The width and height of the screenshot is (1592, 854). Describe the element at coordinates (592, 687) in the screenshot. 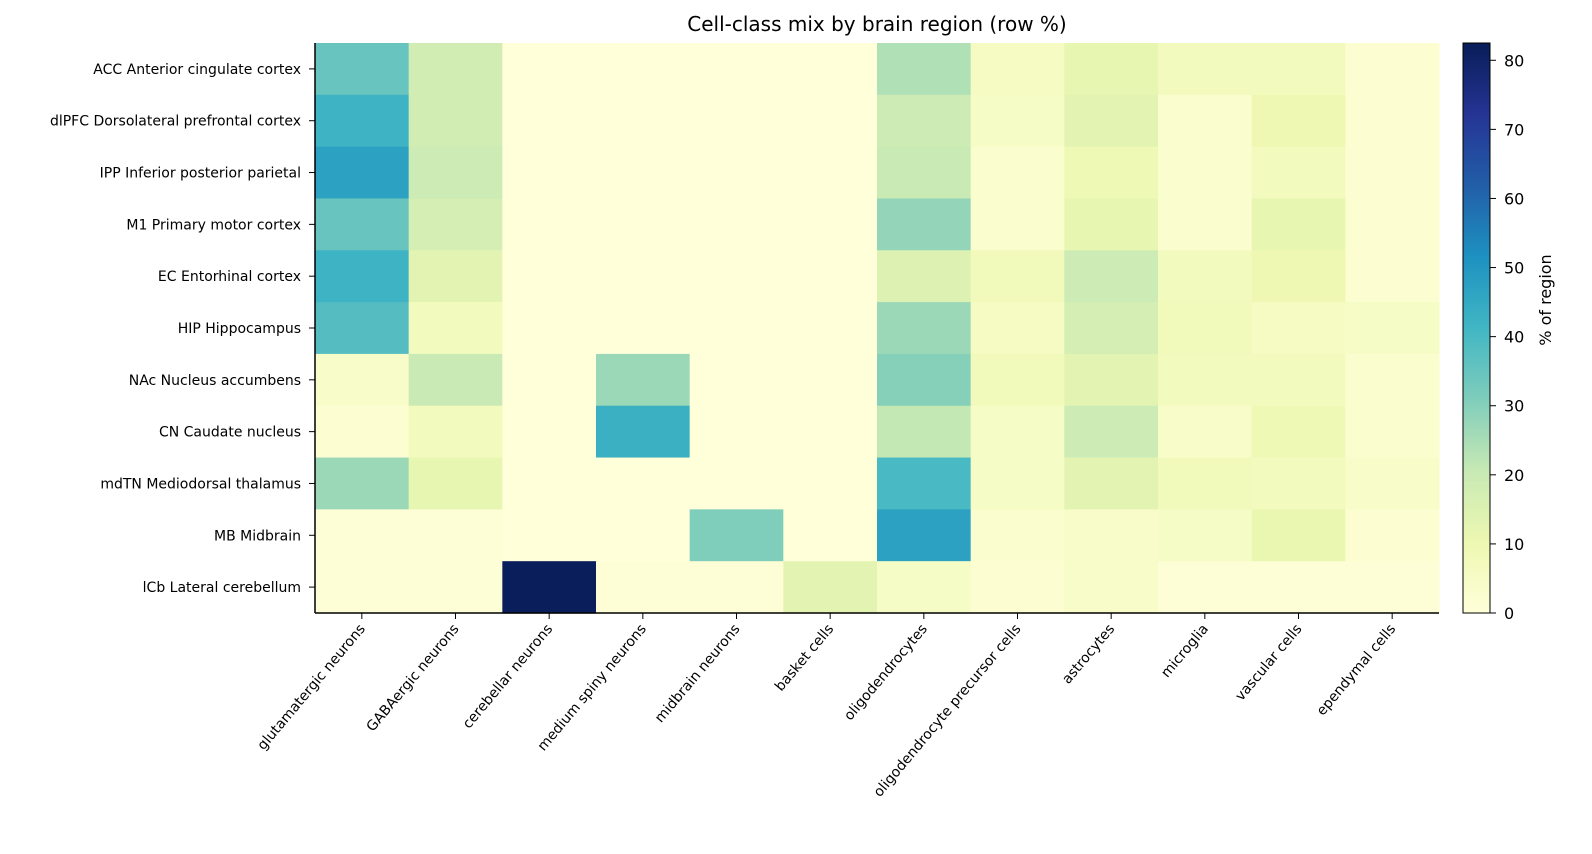

I see `column-label: medium spiny neurons` at that location.